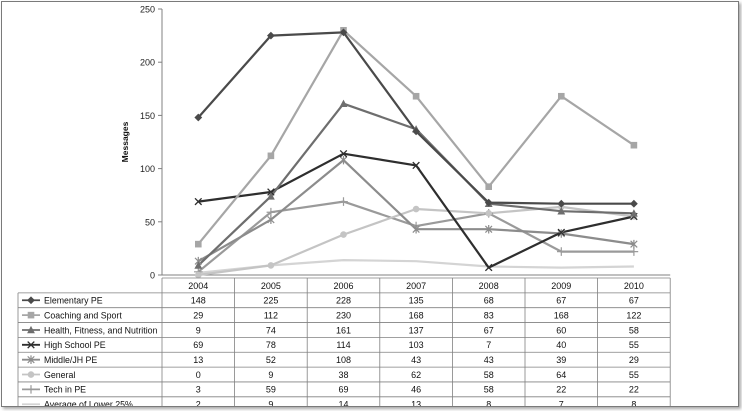  I want to click on y-tick-label: 150, so click(147, 116).